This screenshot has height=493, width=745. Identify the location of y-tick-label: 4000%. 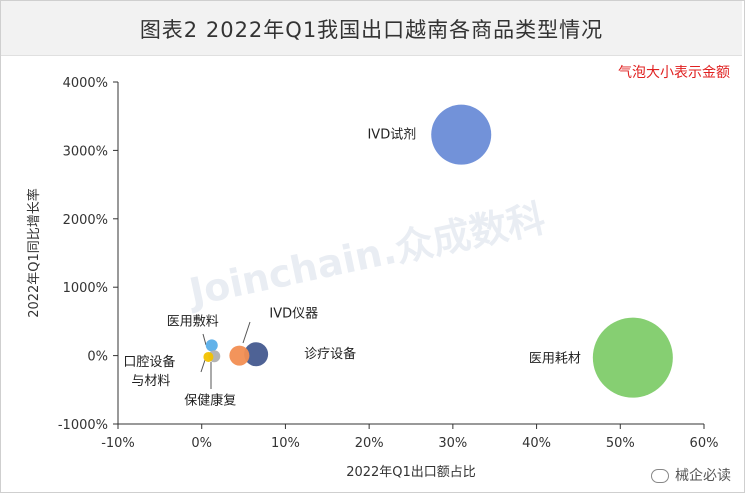
(85, 83).